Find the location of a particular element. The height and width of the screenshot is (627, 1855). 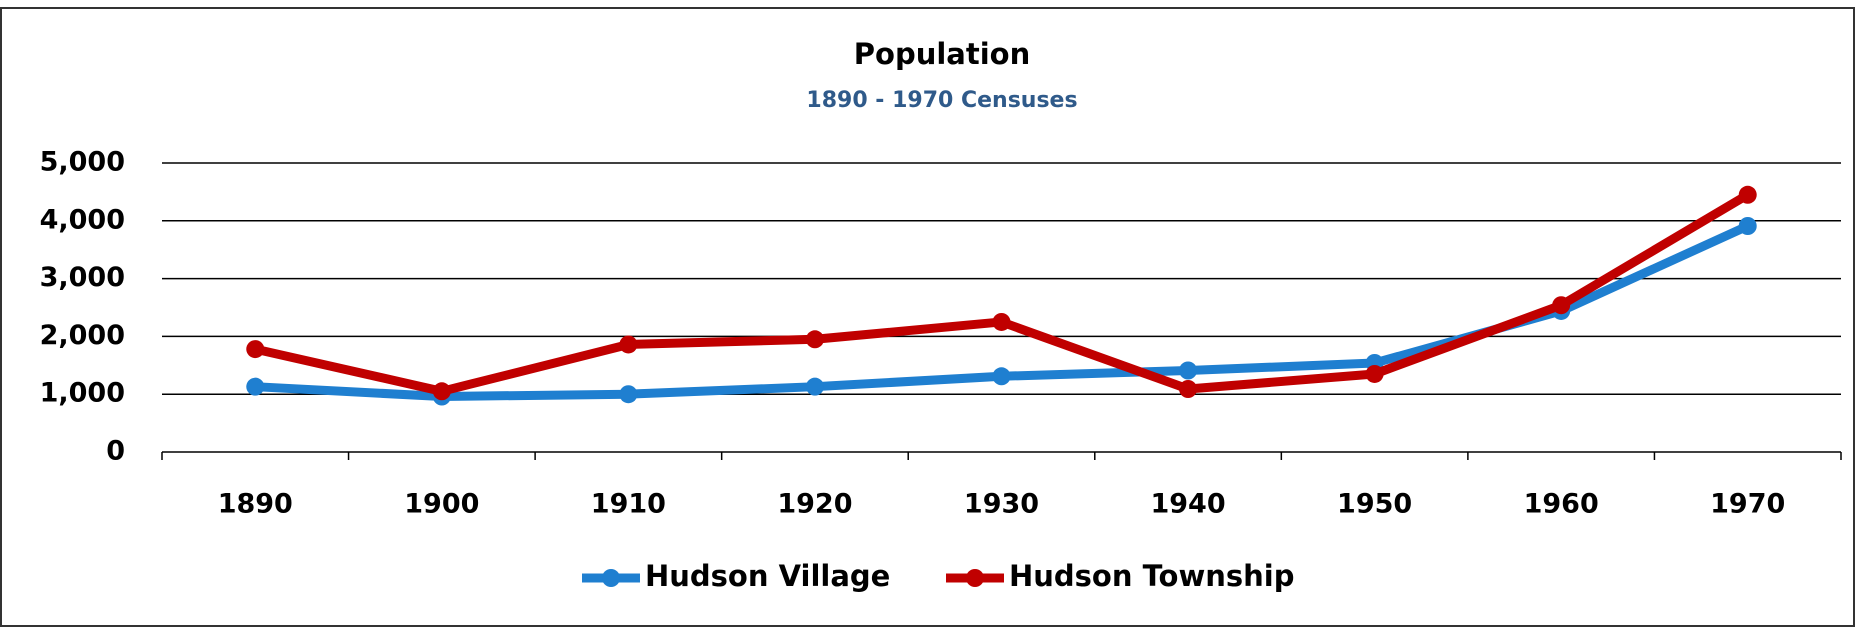

y-tick-label: 0 is located at coordinates (115, 451).